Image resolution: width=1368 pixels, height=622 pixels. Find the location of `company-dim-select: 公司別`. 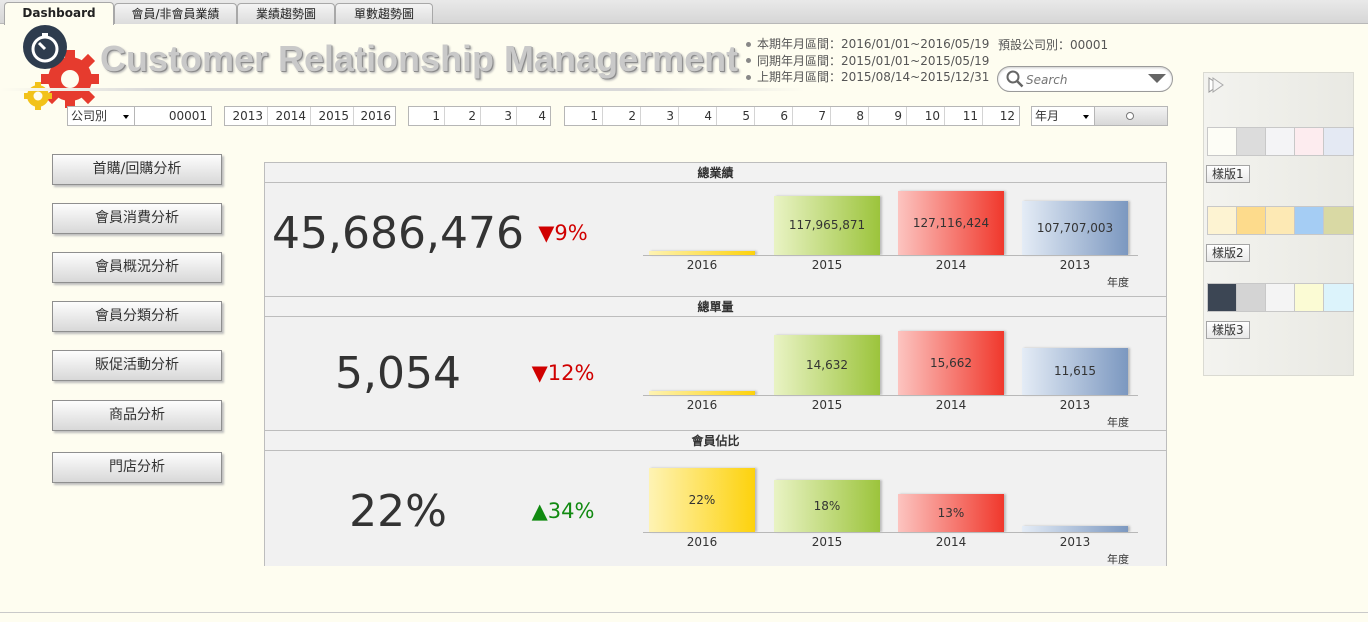

company-dim-select: 公司別 is located at coordinates (101, 116).